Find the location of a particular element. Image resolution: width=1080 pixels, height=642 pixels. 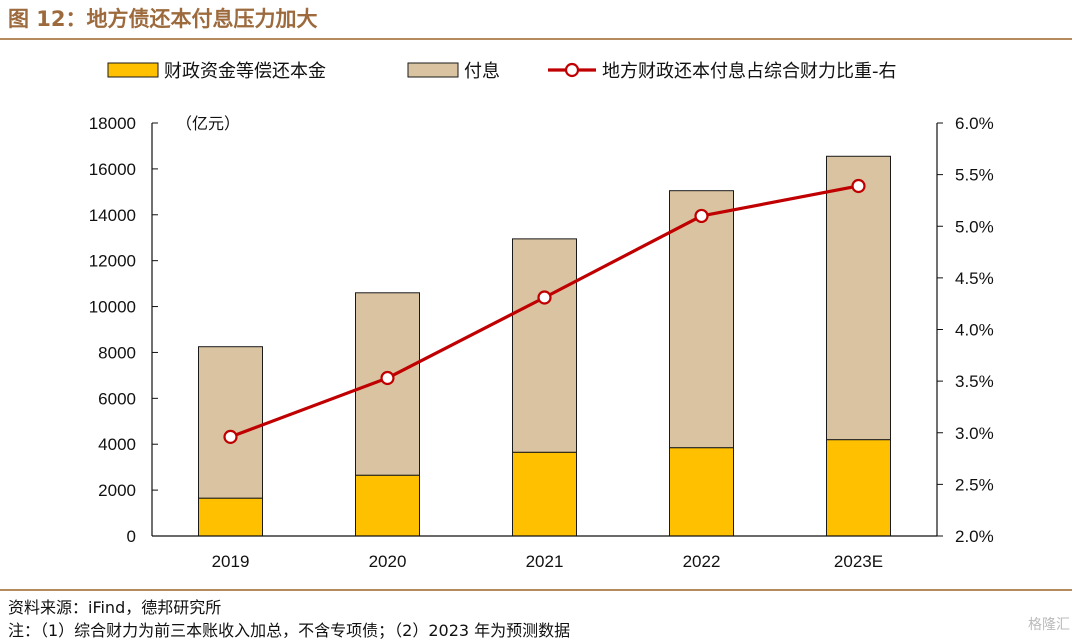

bar-interest-2019 is located at coordinates (230, 422).